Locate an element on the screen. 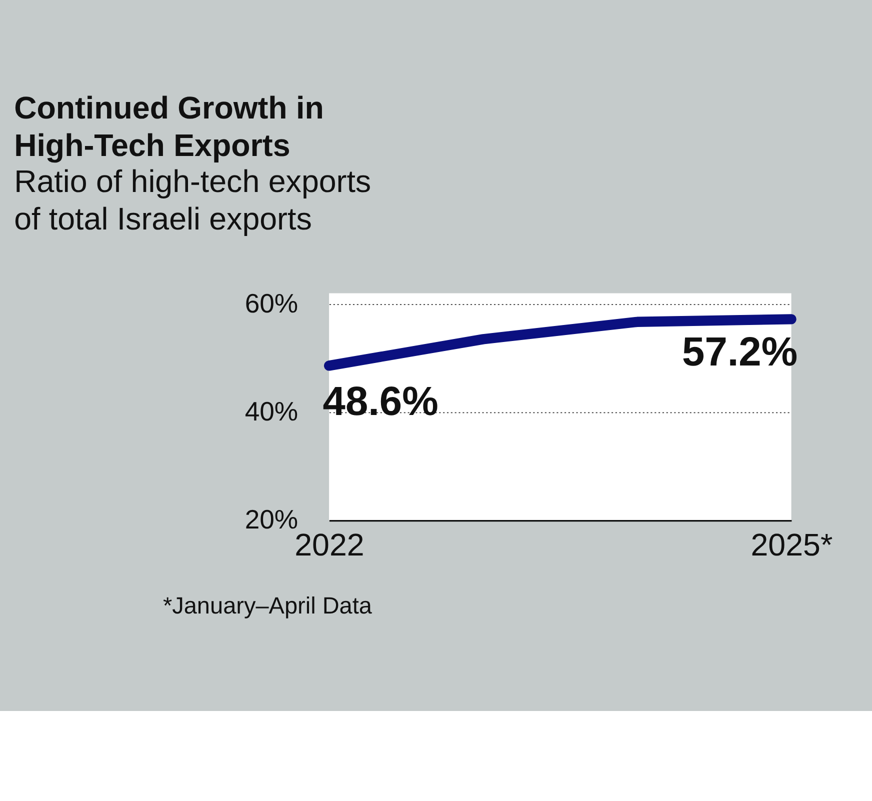  x-tick-label: 2025* is located at coordinates (791, 544).